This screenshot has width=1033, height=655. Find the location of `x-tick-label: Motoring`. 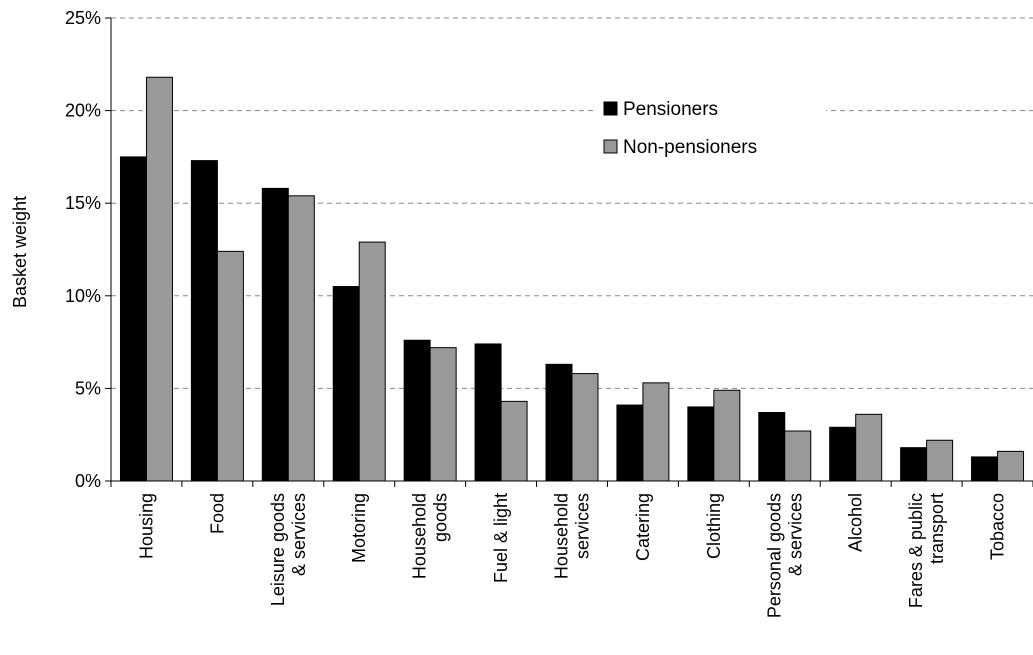

x-tick-label: Motoring is located at coordinates (359, 528).